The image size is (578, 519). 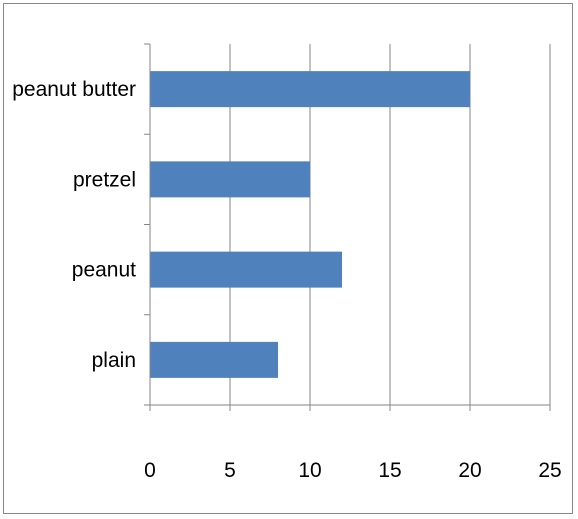 I want to click on bar-peanut-butter, so click(x=310, y=89).